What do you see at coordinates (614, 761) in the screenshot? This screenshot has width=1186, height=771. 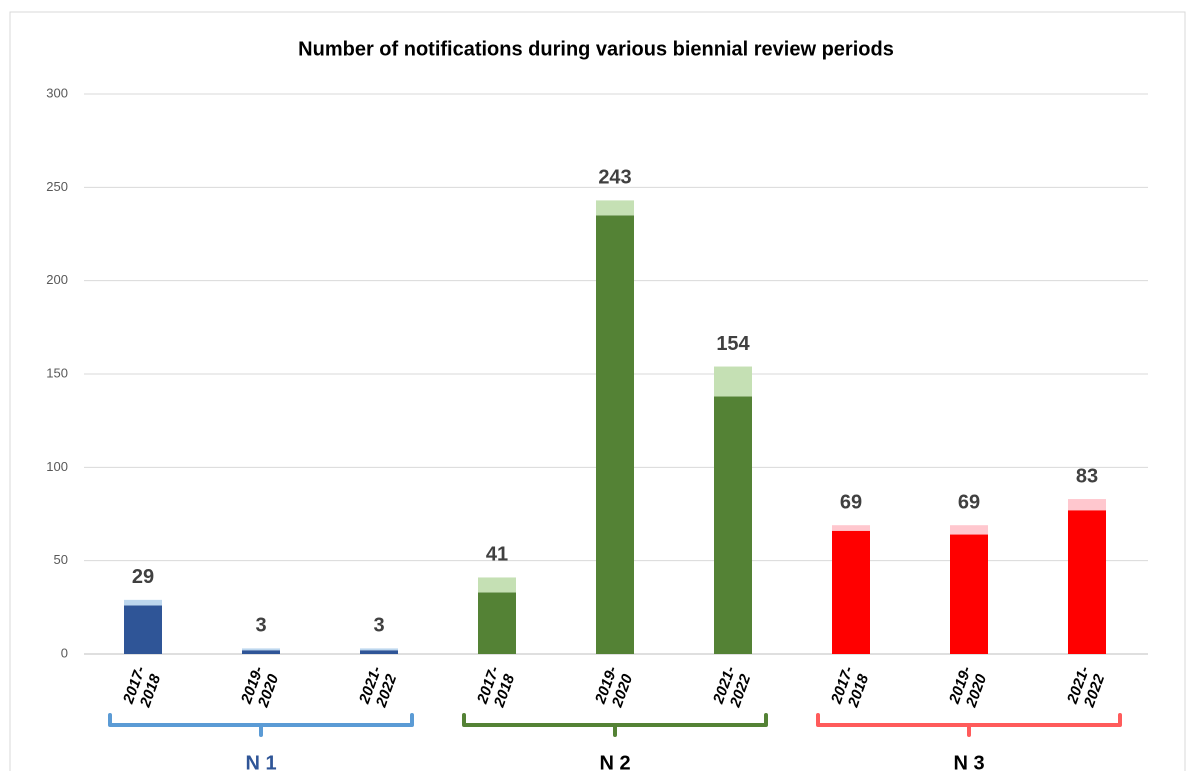 I see `group-label: N 2` at bounding box center [614, 761].